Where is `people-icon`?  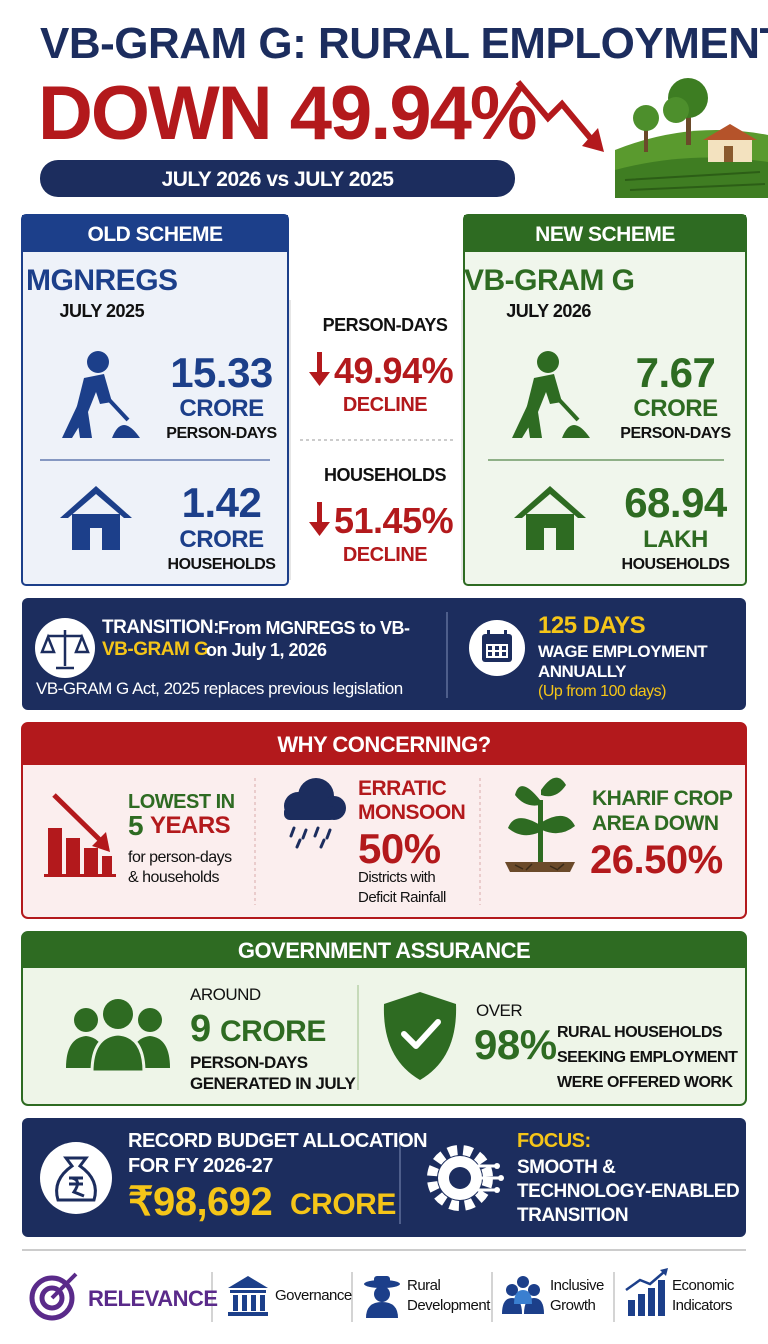
people-icon is located at coordinates (118, 1036).